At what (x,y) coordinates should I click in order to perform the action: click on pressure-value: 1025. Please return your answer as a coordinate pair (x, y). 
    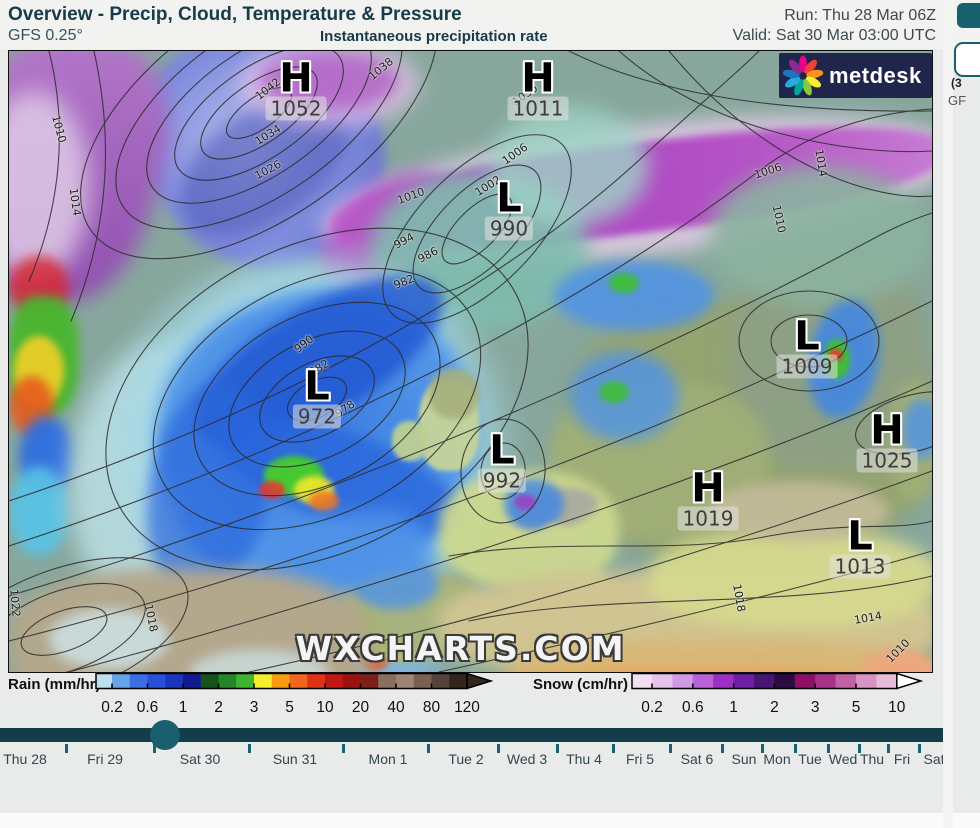
    Looking at the image, I should click on (887, 460).